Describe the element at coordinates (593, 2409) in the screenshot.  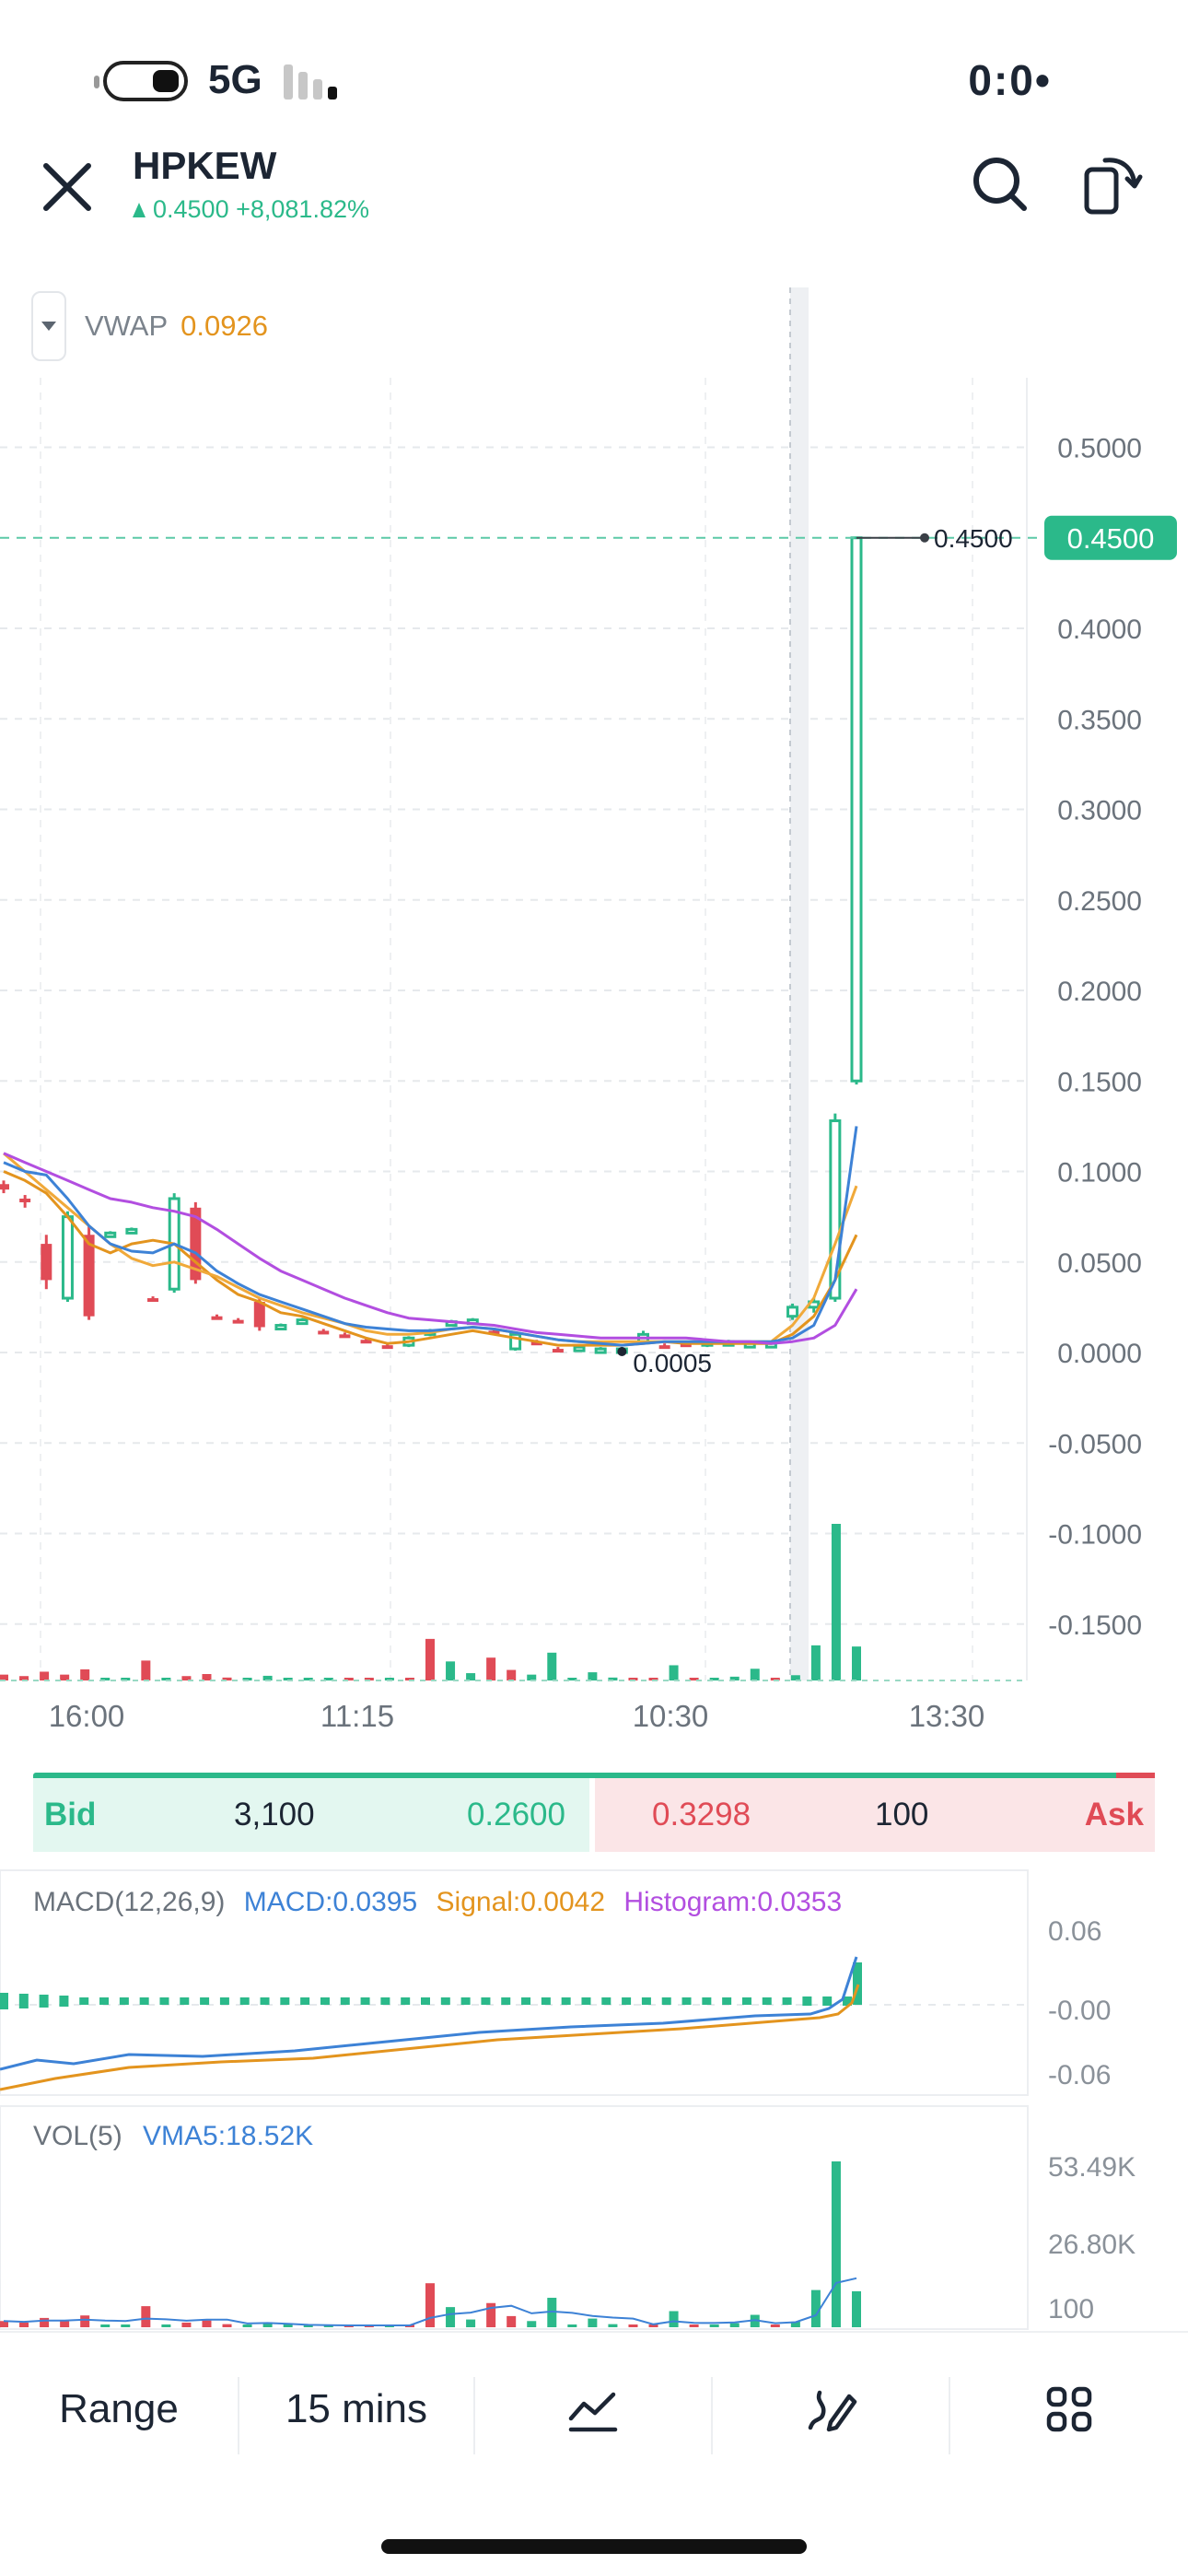
I see `indicator-button` at that location.